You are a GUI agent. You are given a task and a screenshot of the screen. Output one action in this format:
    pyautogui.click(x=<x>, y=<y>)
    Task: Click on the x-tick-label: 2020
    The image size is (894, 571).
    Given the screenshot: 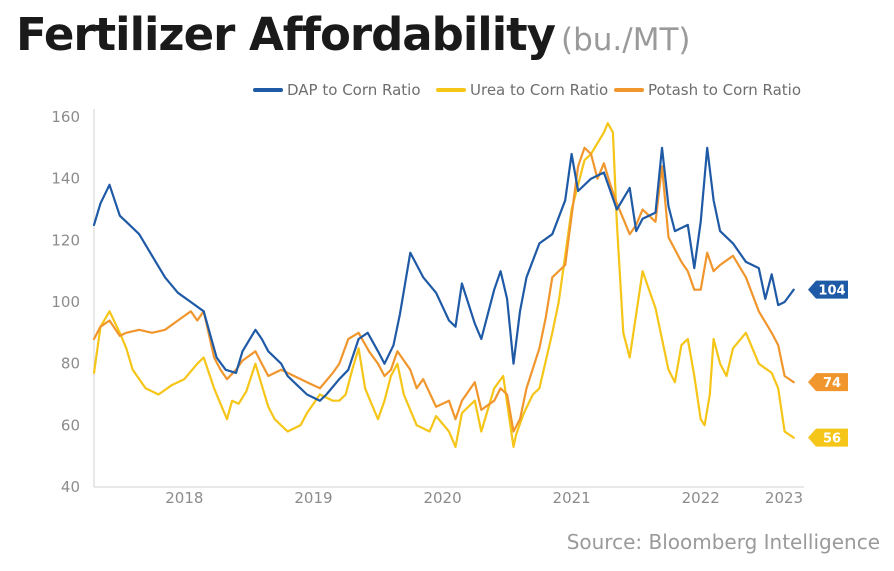 What is the action you would take?
    pyautogui.click(x=442, y=498)
    